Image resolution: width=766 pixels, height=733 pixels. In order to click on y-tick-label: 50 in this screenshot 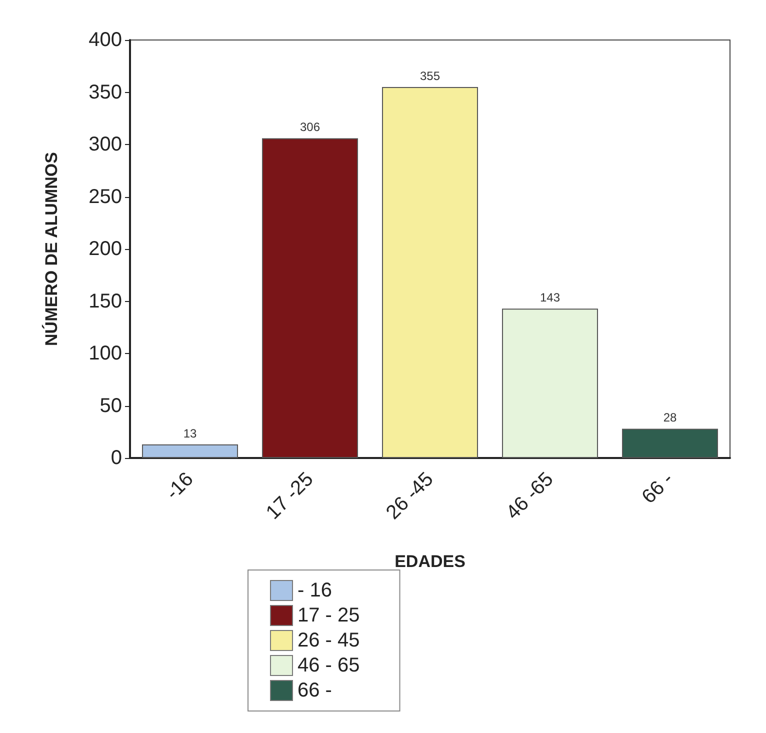, I will do `click(111, 405)`.